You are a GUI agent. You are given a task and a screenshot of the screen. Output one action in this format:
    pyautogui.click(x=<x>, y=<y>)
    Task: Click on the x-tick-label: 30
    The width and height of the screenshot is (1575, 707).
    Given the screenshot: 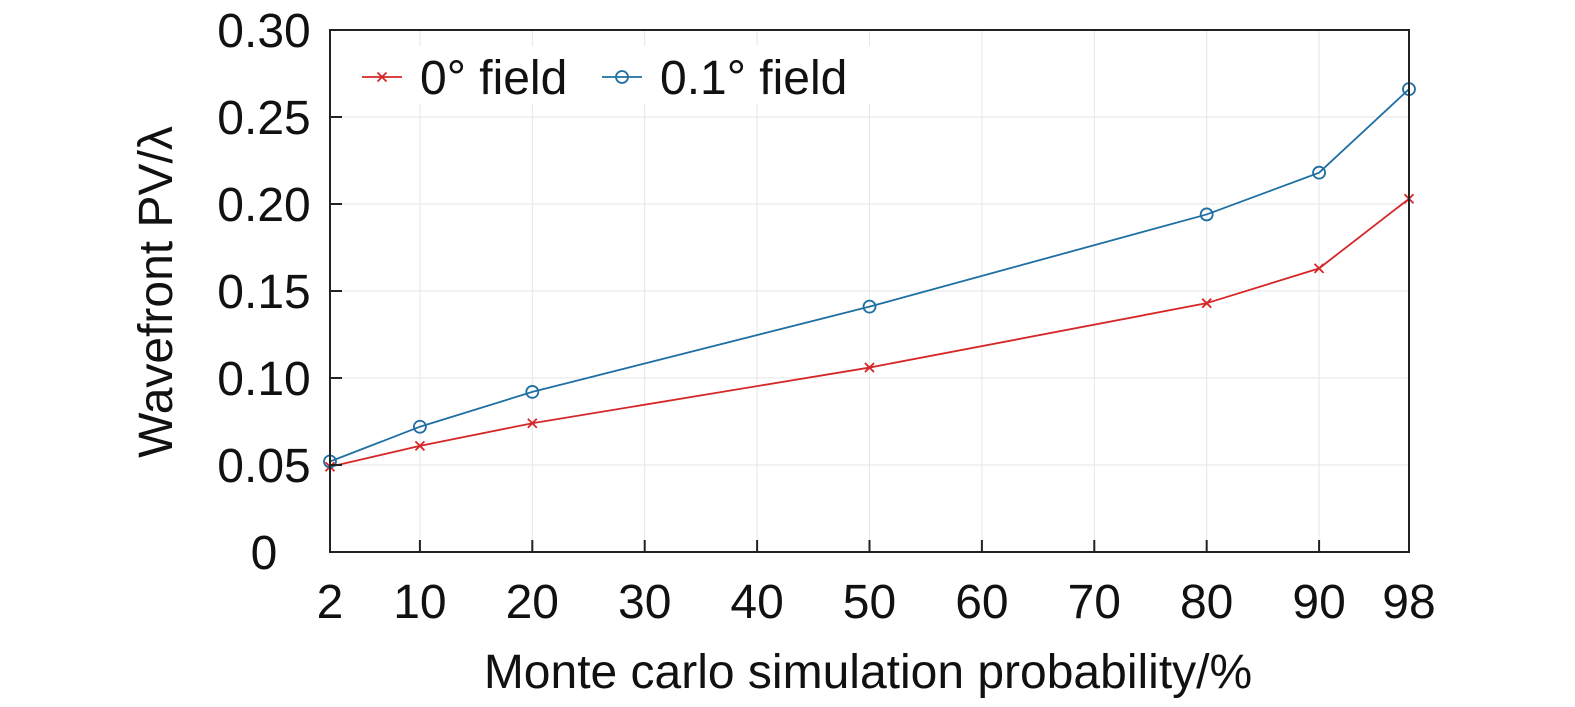 What is the action you would take?
    pyautogui.click(x=644, y=602)
    